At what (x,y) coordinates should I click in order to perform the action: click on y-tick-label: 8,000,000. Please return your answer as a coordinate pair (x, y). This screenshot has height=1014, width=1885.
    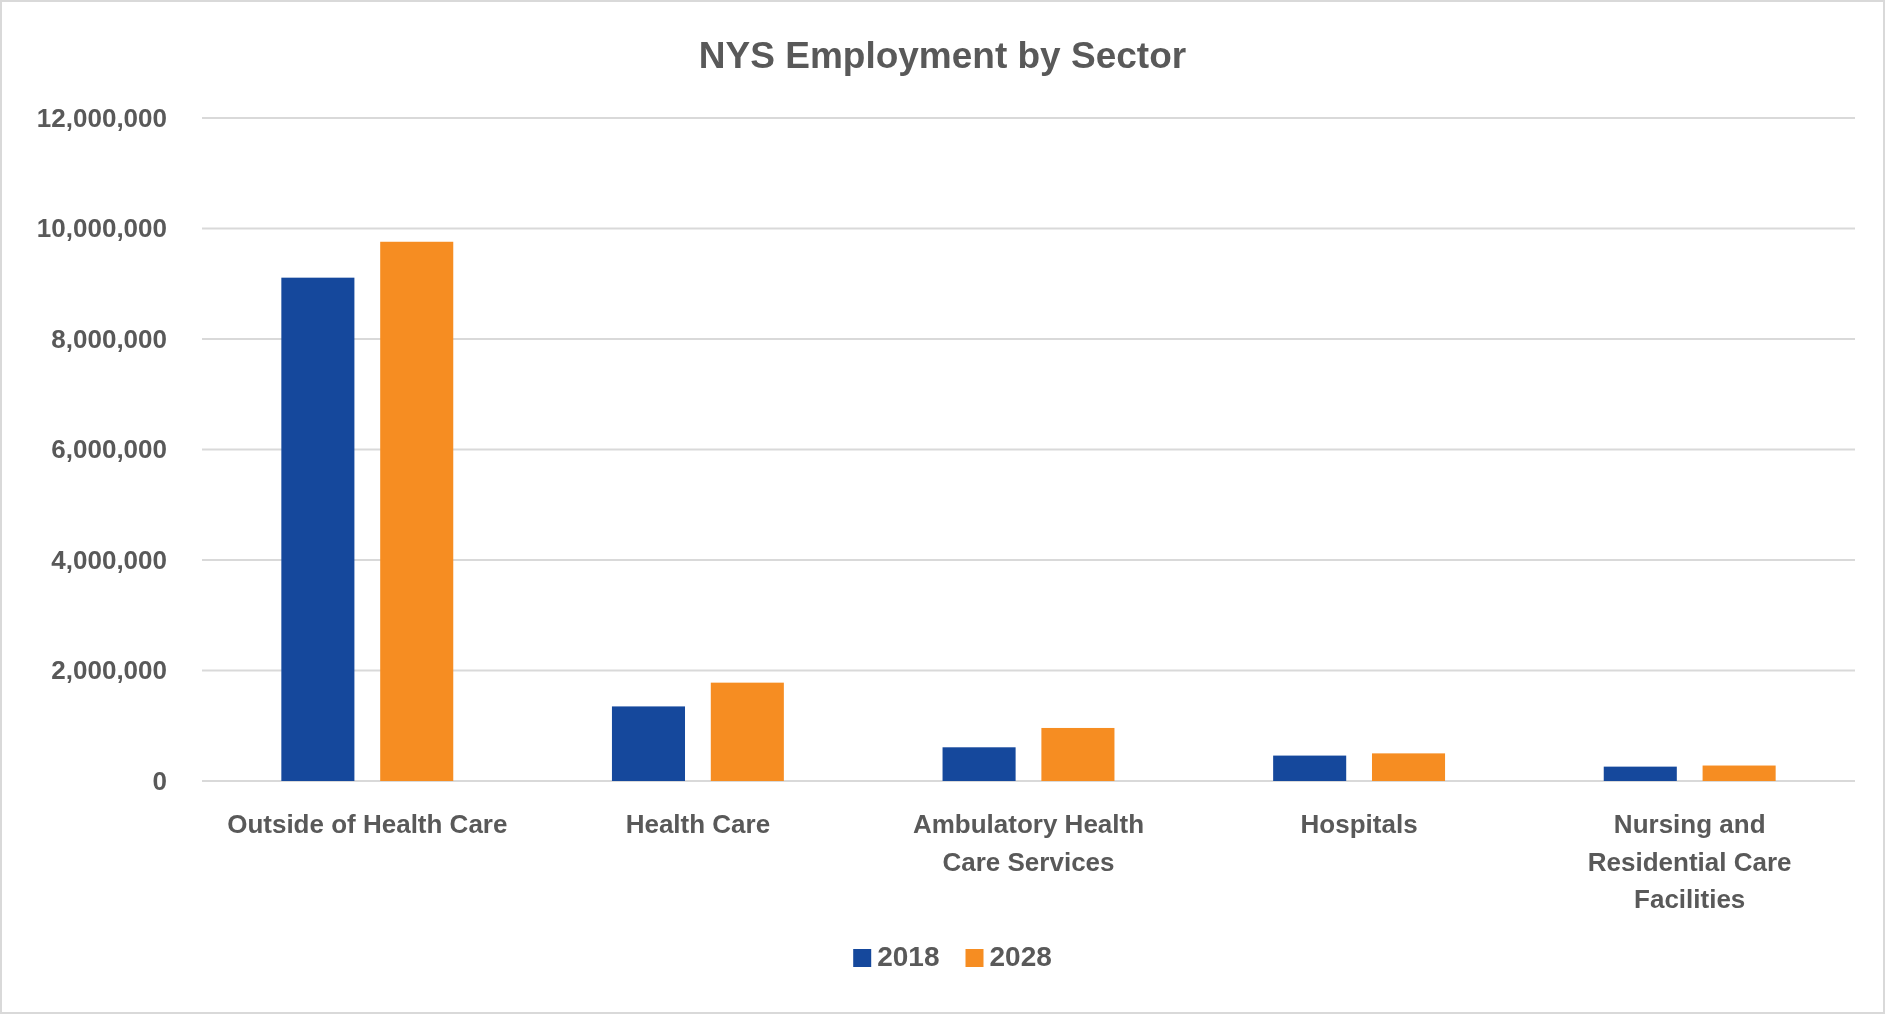
    Looking at the image, I should click on (109, 338).